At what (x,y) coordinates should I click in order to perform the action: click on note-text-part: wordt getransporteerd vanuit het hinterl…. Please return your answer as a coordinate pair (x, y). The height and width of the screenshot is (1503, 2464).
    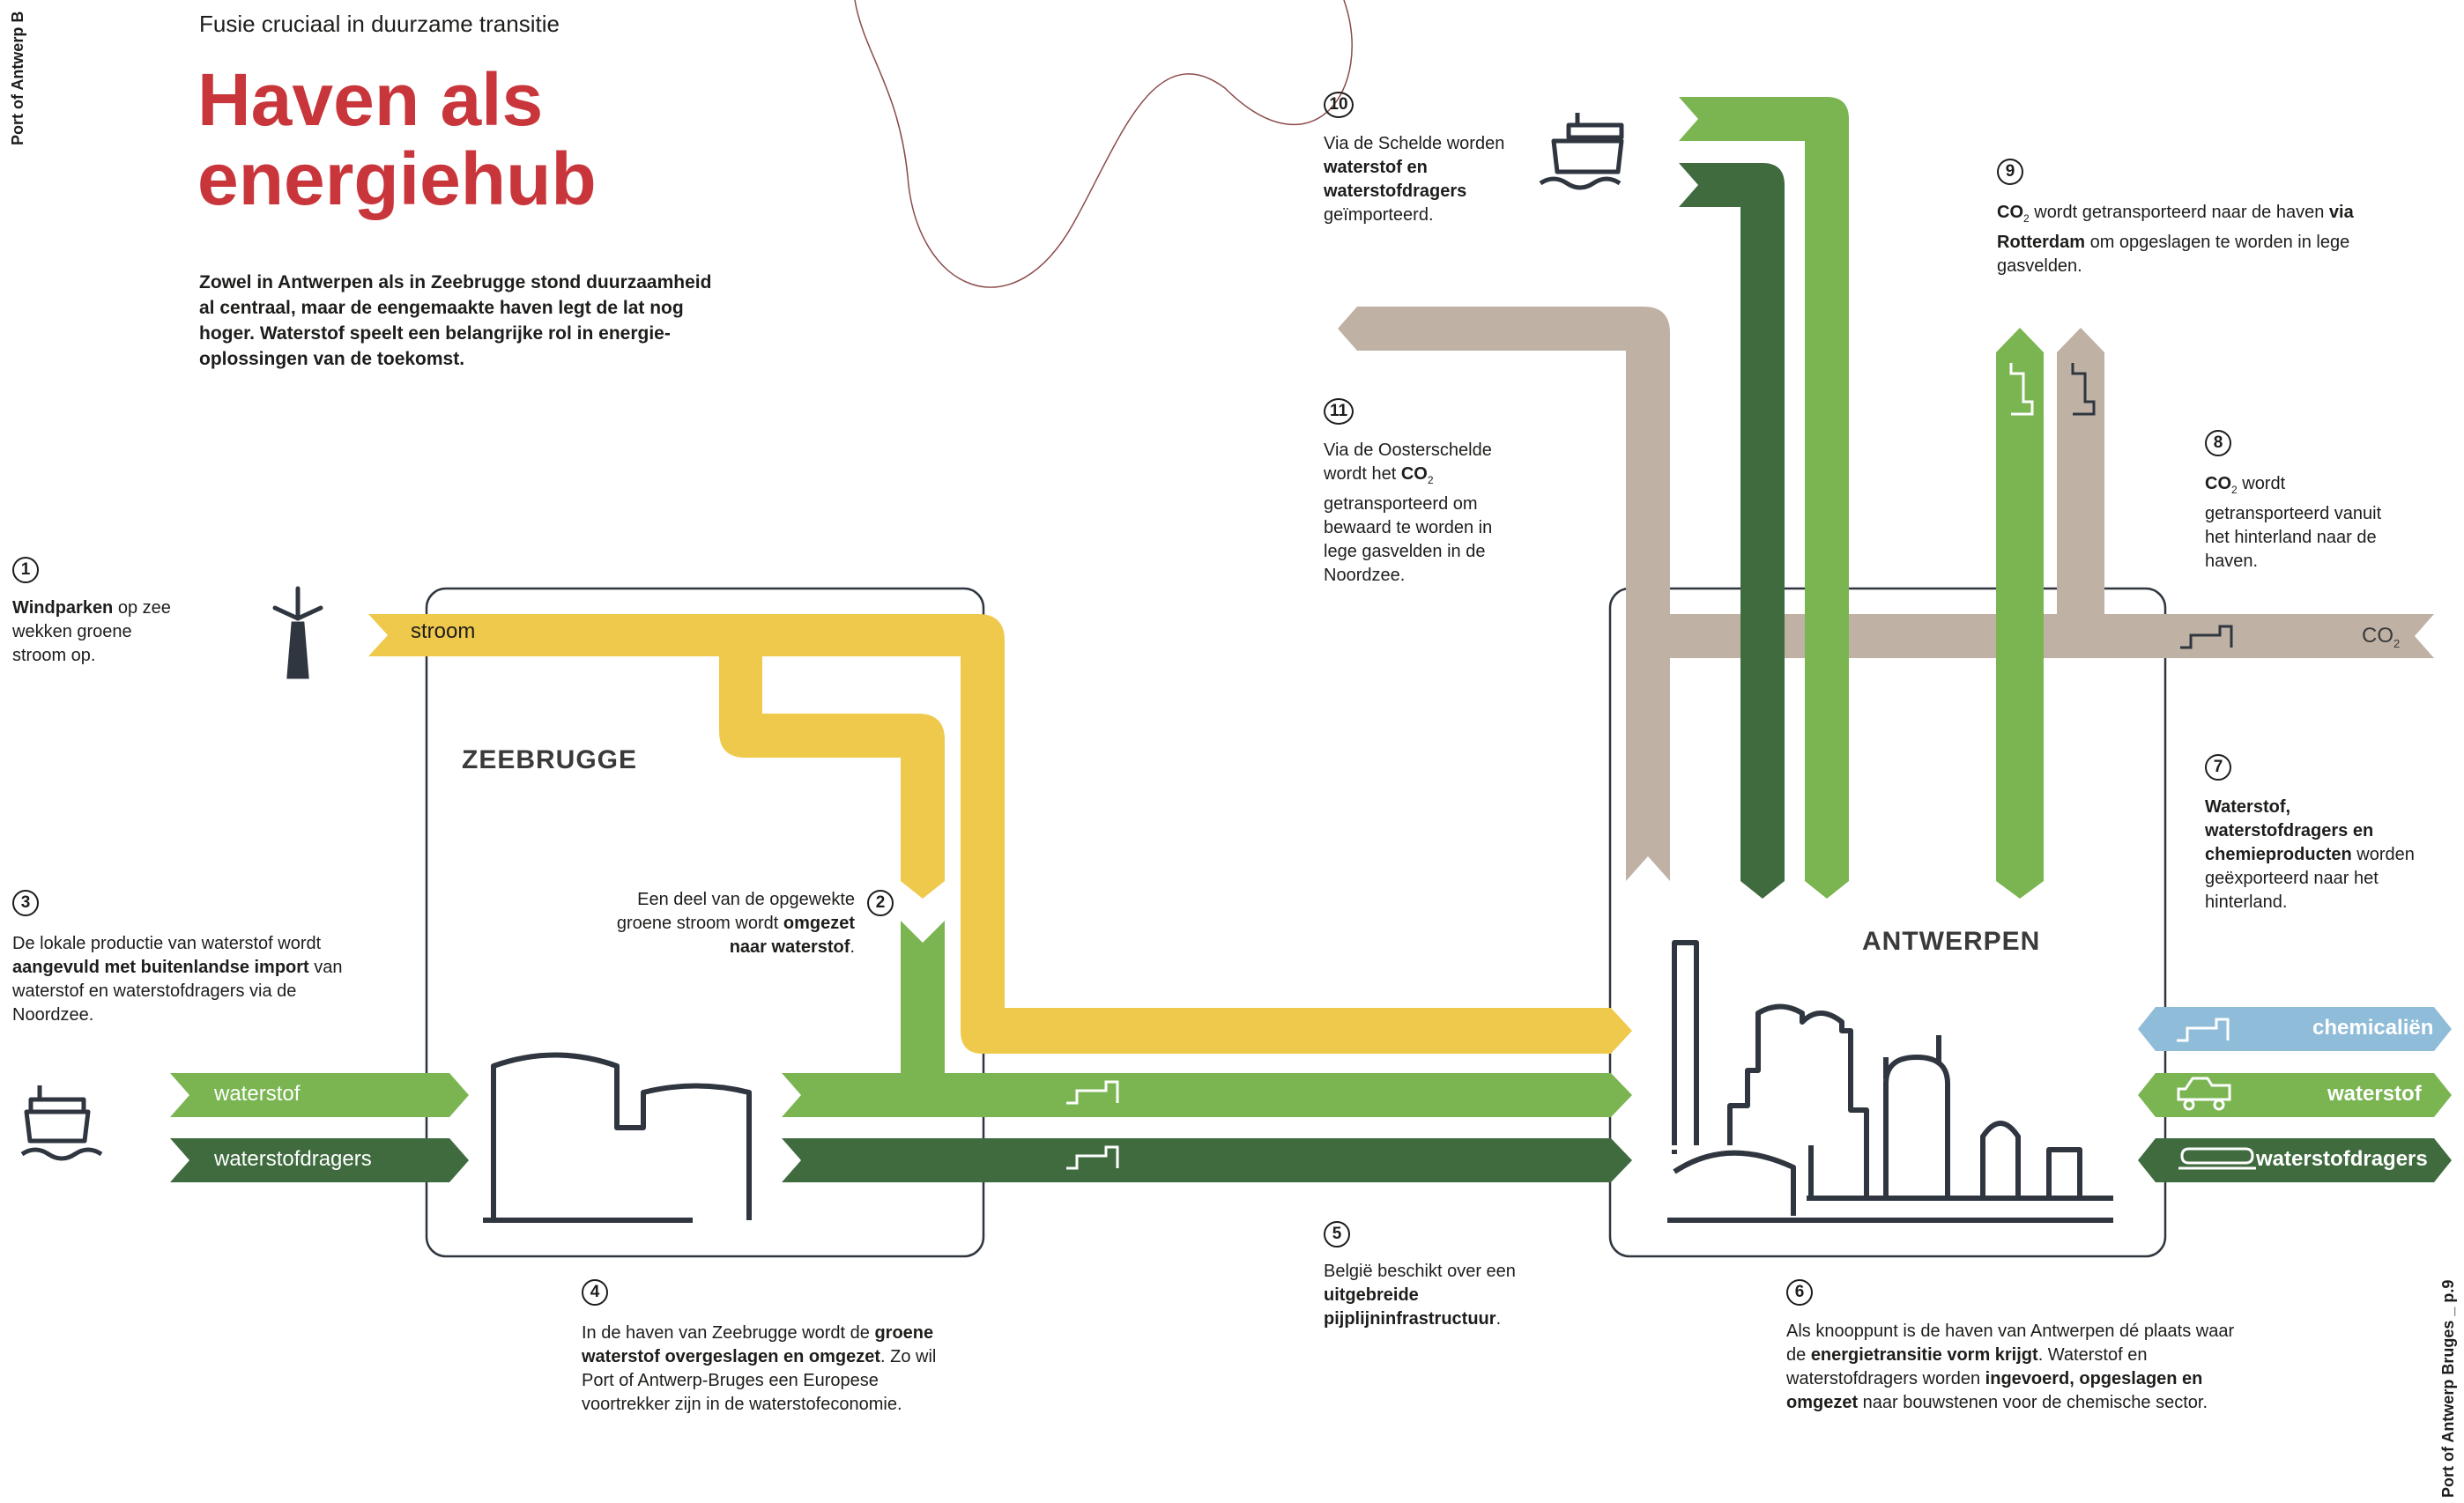
    Looking at the image, I should click on (2293, 522).